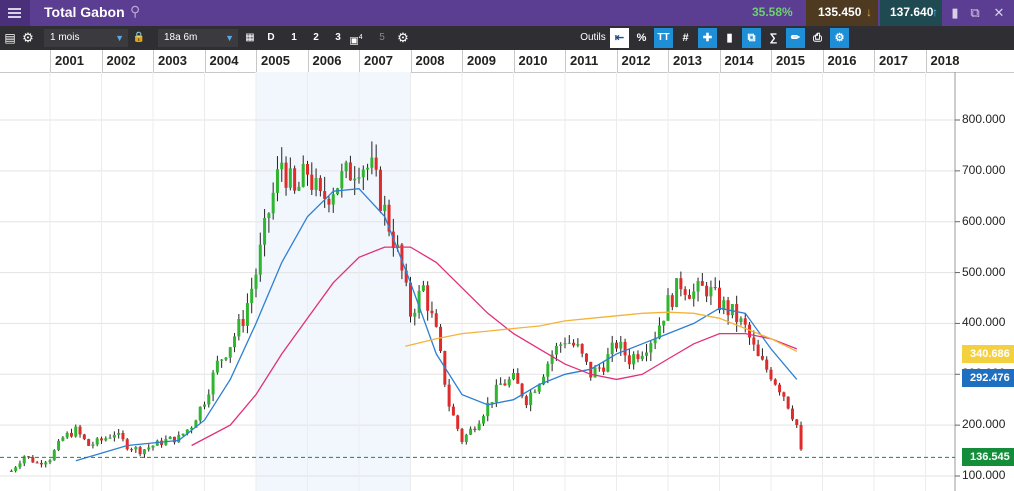  What do you see at coordinates (382, 37) in the screenshot?
I see `layout-5-button: 5` at bounding box center [382, 37].